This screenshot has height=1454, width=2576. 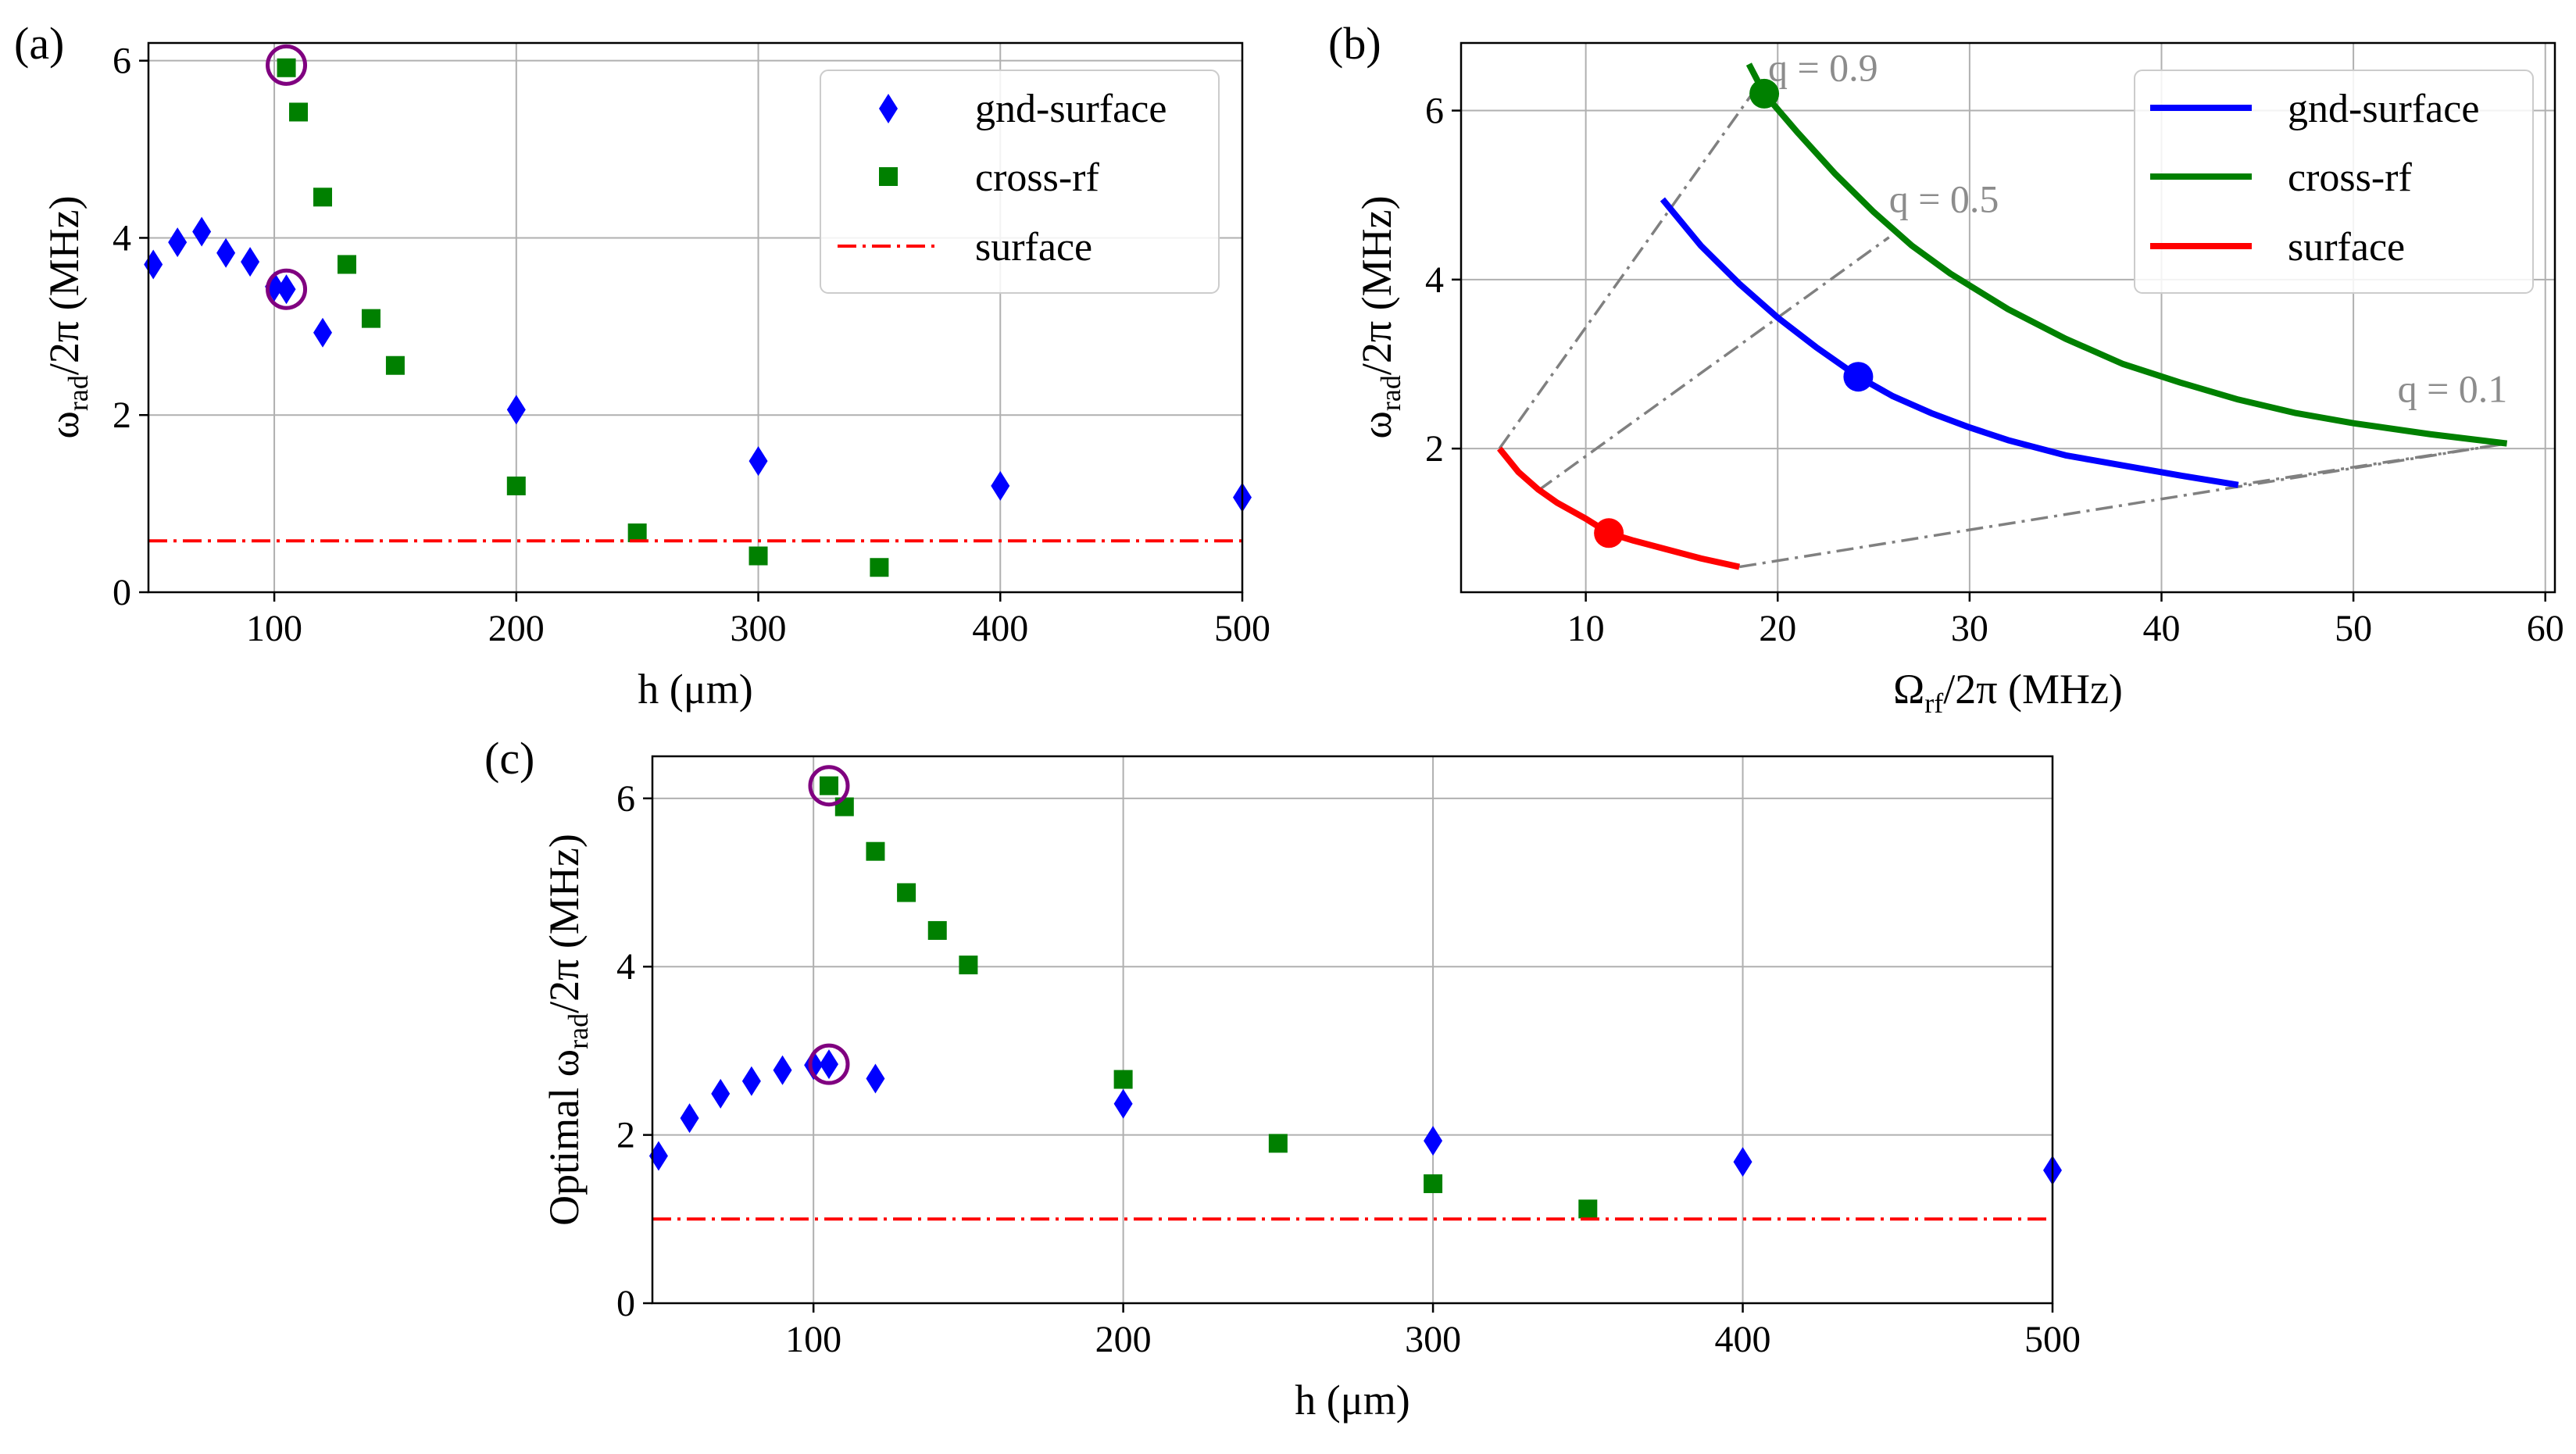 What do you see at coordinates (1778, 628) in the screenshot?
I see `x-tick-label: 20` at bounding box center [1778, 628].